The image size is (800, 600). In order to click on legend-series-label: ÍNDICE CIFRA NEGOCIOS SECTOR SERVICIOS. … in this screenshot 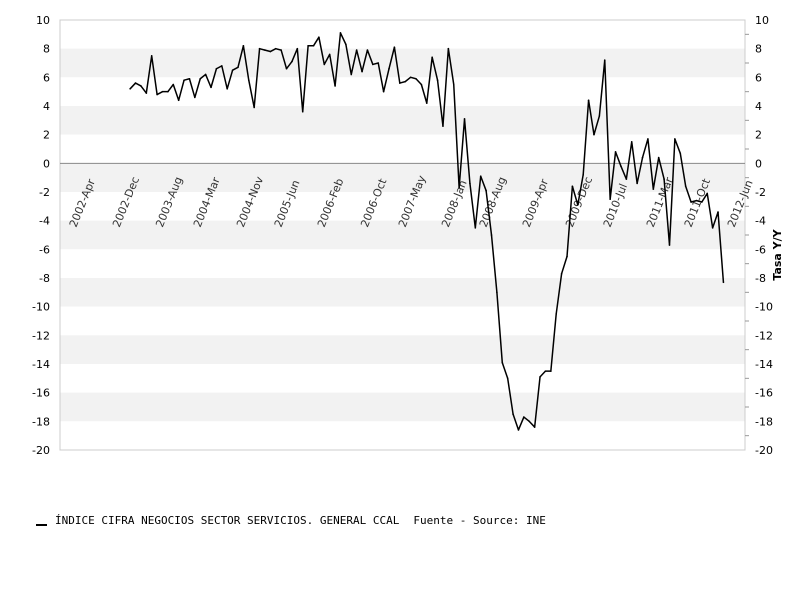, I will do `click(227, 520)`.